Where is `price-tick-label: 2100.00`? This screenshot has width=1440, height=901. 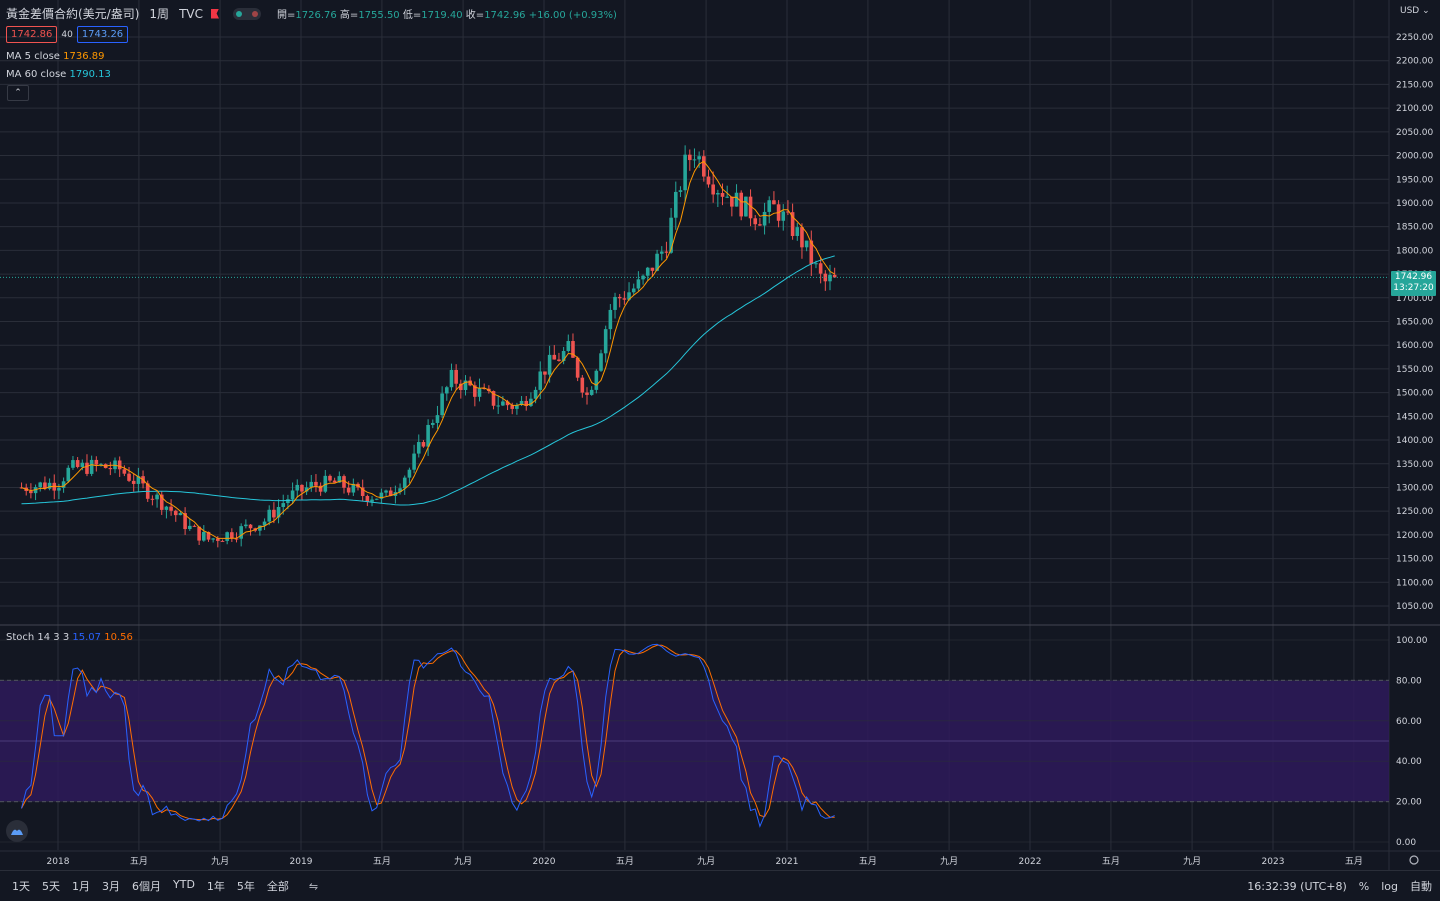 price-tick-label: 2100.00 is located at coordinates (1414, 109).